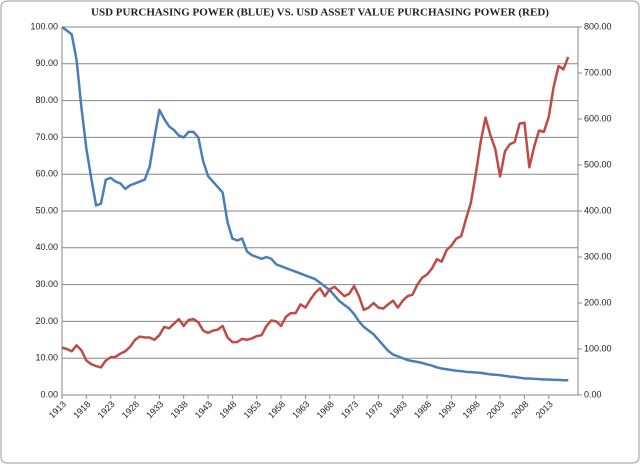  Describe the element at coordinates (598, 302) in the screenshot. I see `y2-tick-label: 200.00` at that location.